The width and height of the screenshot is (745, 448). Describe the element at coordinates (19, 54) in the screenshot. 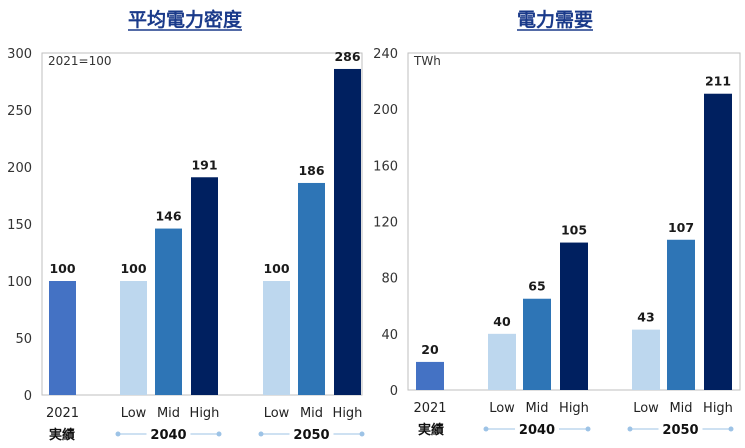

I see `y-tick-label: 300` at that location.